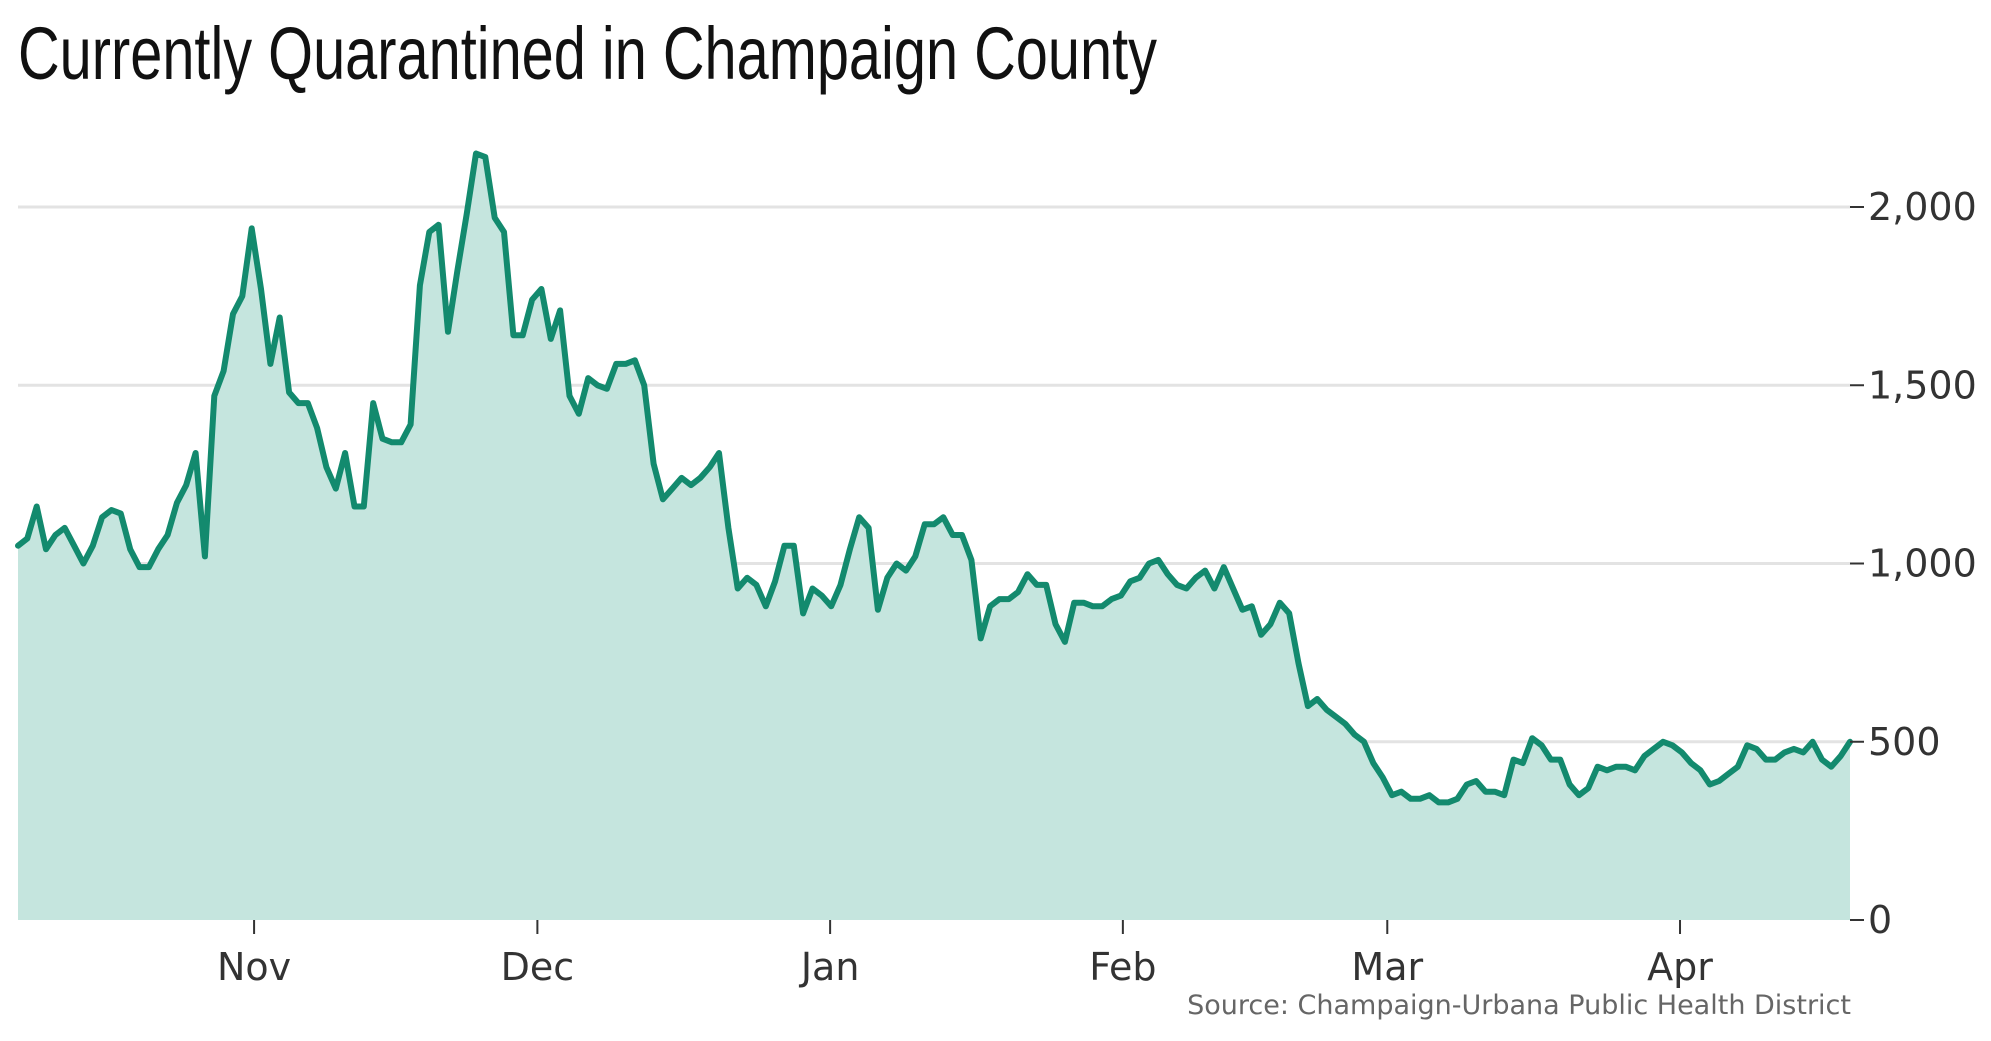 This screenshot has width=1991, height=1041. I want to click on y-tick-label: 0, so click(1880, 920).